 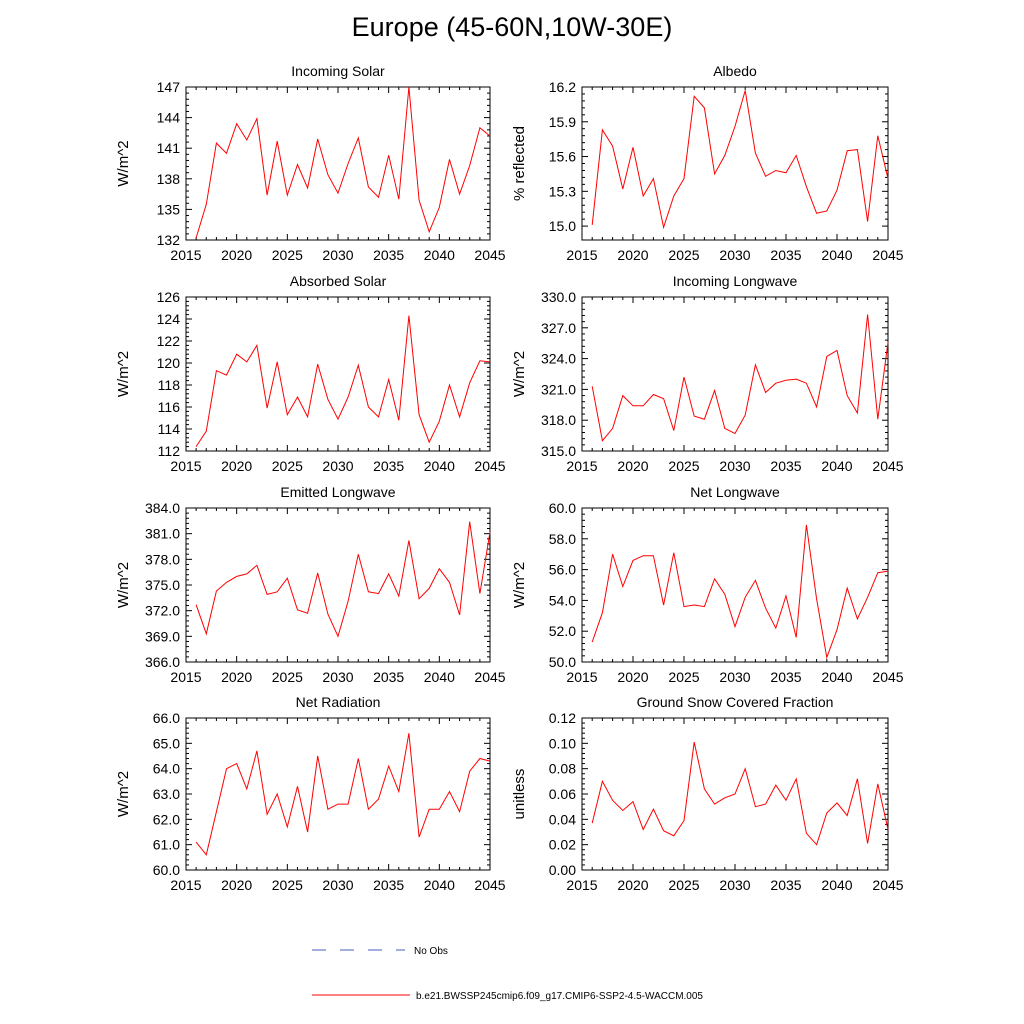 What do you see at coordinates (162, 636) in the screenshot?
I see `y-tick-label: 369.0` at bounding box center [162, 636].